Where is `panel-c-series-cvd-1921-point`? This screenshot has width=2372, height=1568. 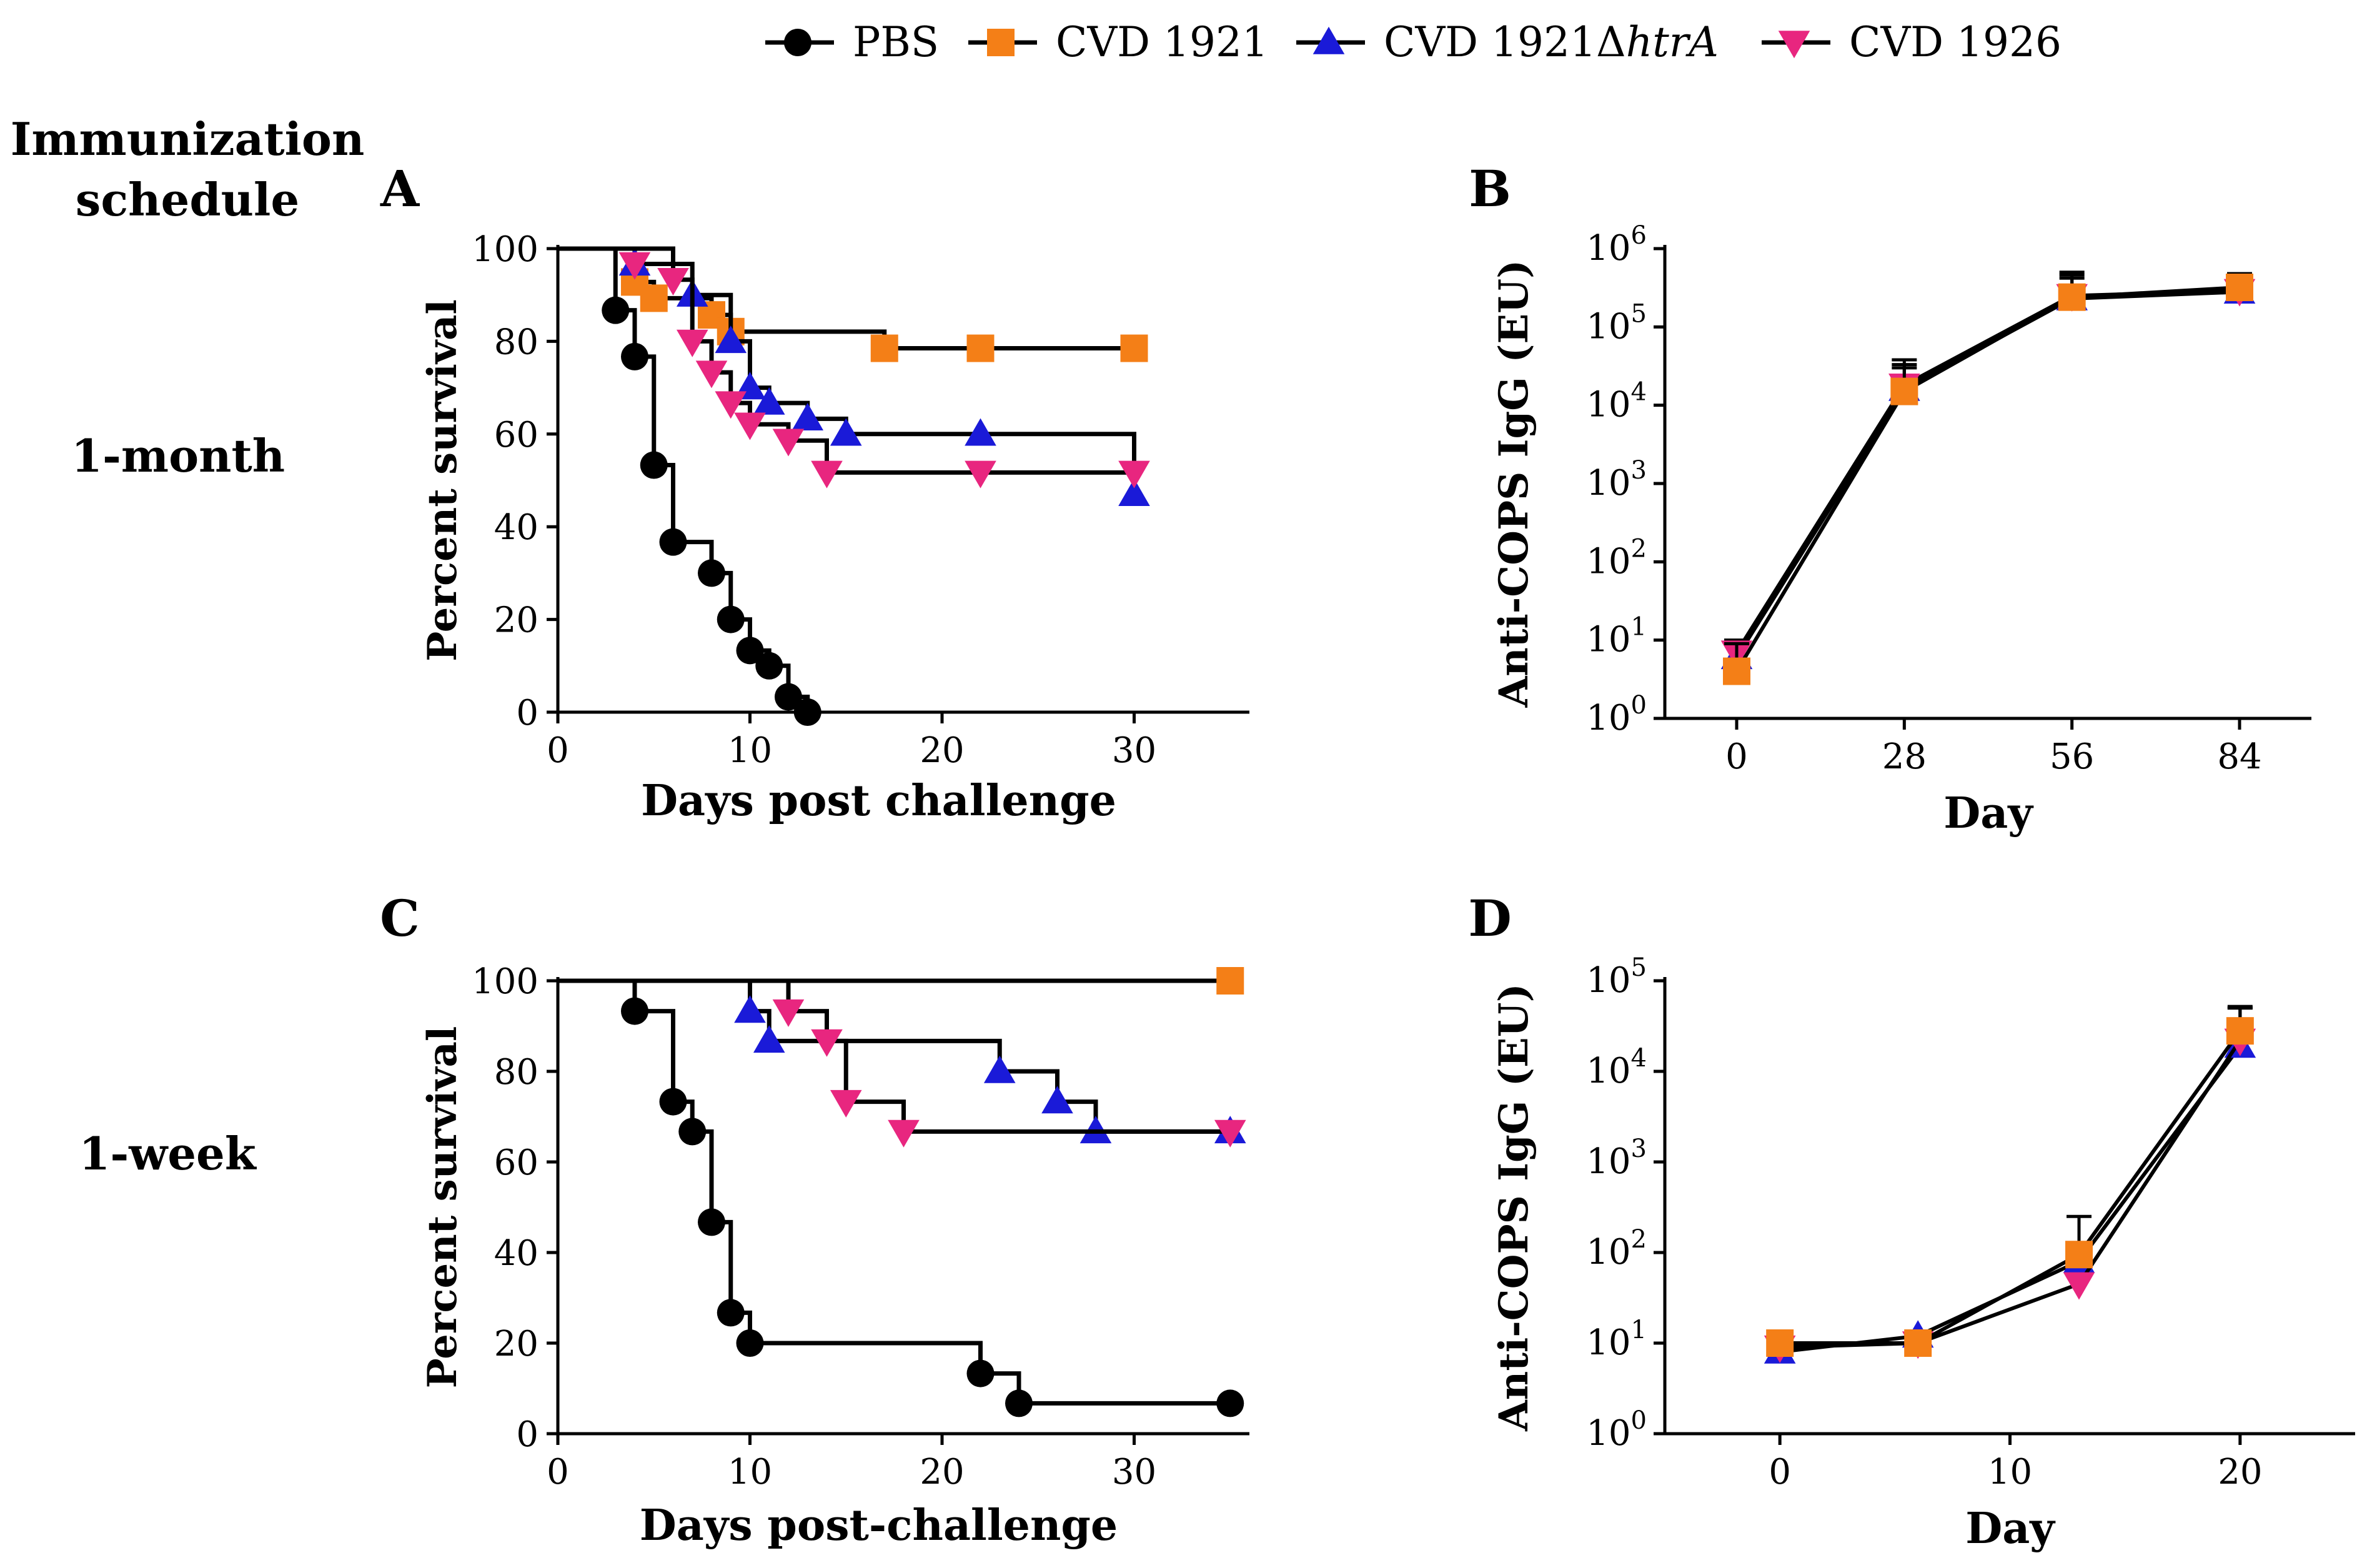 panel-c-series-cvd-1921-point is located at coordinates (1230, 981).